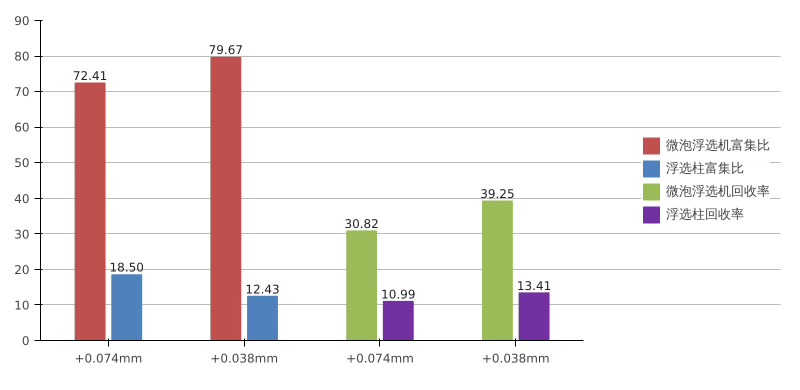  I want to click on data-label: 30.82, so click(361, 223).